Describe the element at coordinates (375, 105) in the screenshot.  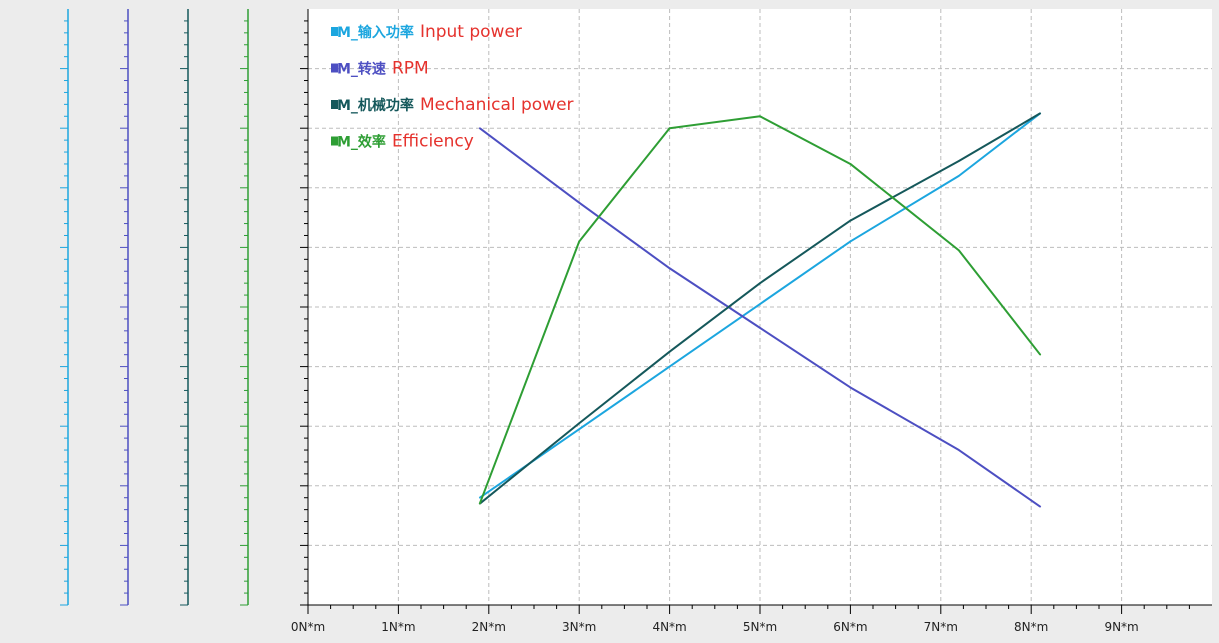
I see `legend-name-mech: M_机械功率` at that location.